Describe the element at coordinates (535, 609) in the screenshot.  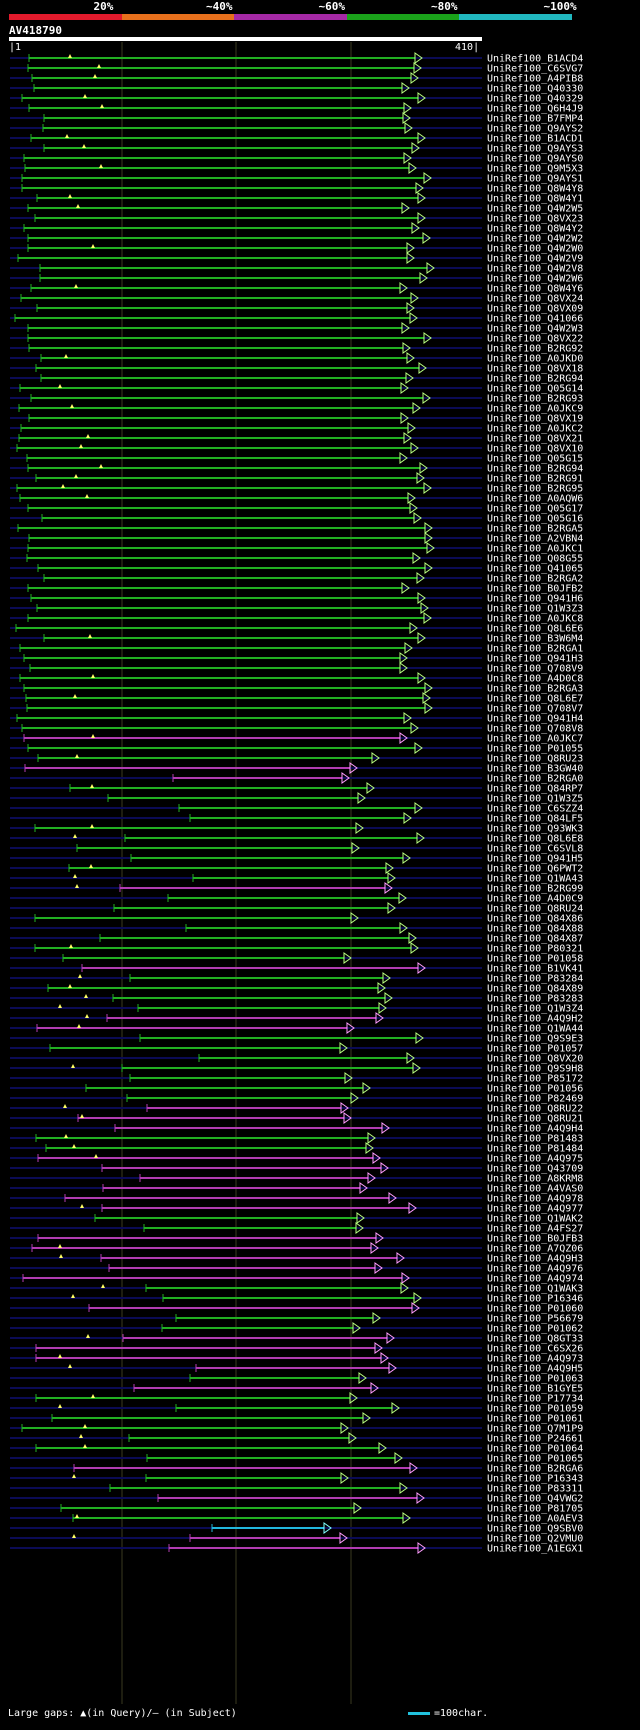
I see `hit-label: UniRef100_Q1W3Z3` at that location.